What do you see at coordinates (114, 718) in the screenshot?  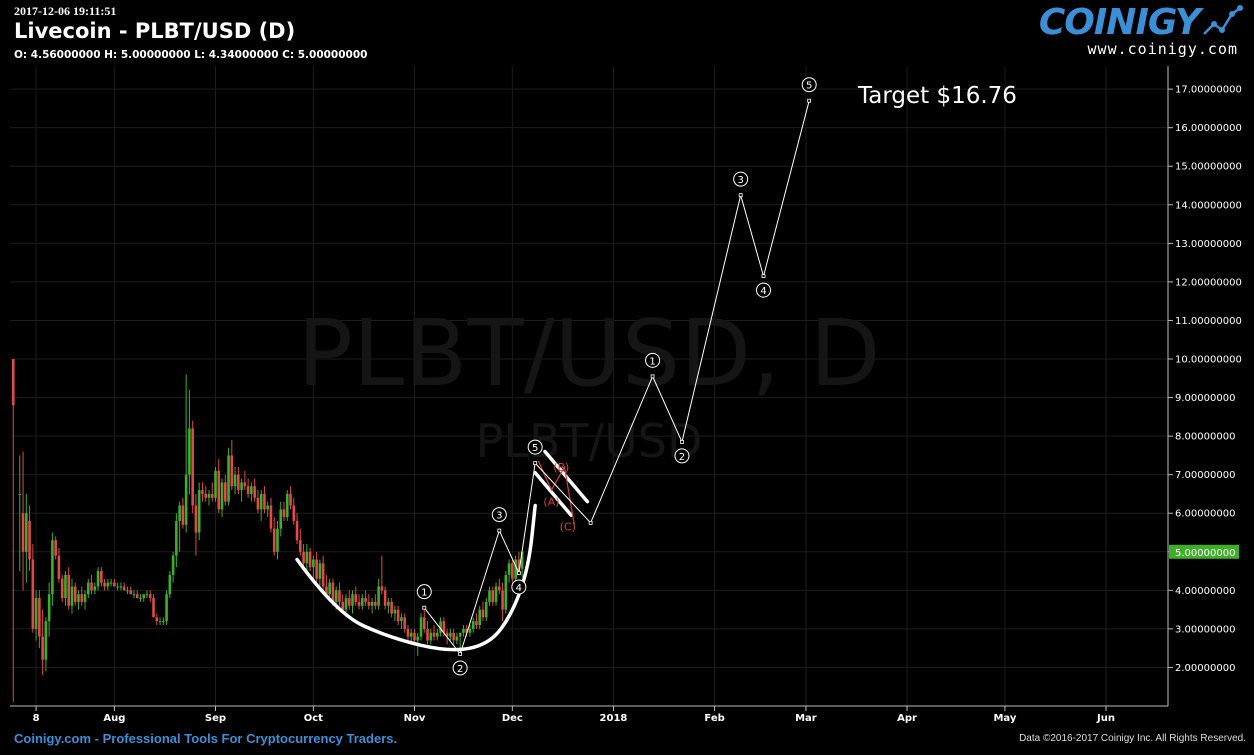 I see `x-tick-label: Aug` at bounding box center [114, 718].